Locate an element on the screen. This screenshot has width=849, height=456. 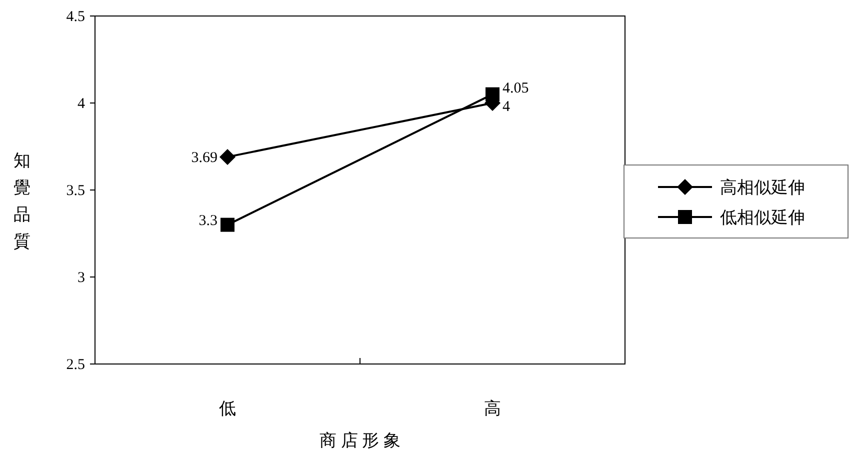
data-label: 3.3 is located at coordinates (208, 220).